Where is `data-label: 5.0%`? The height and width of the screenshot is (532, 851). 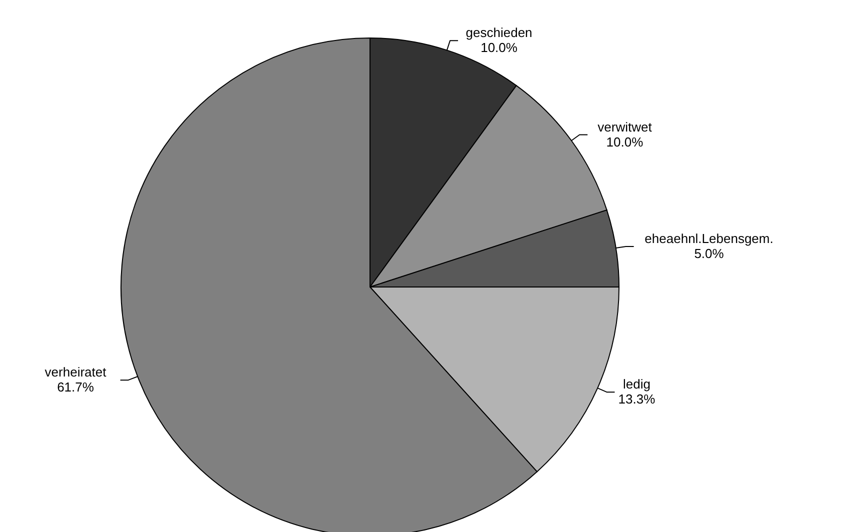 data-label: 5.0% is located at coordinates (709, 253).